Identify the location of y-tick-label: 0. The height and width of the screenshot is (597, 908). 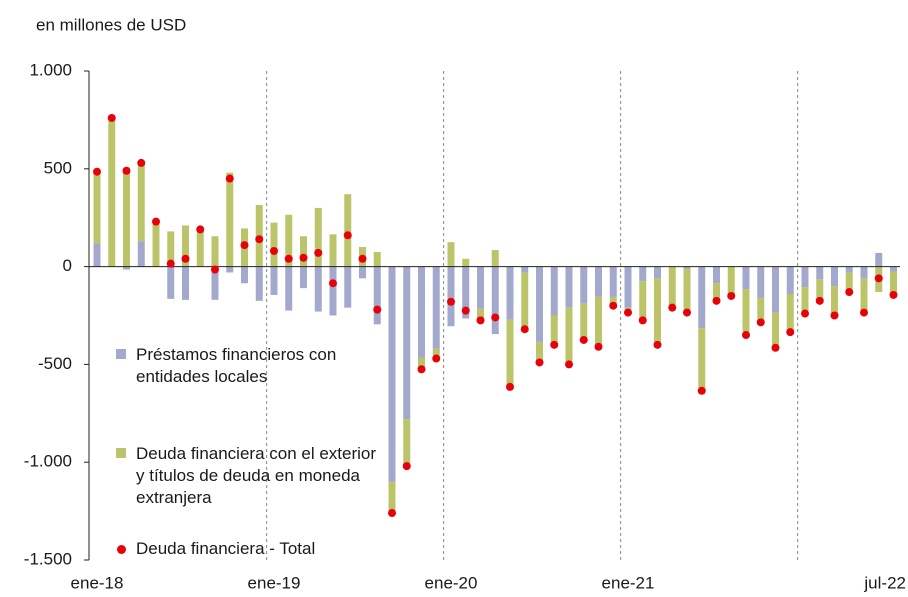
(67, 265).